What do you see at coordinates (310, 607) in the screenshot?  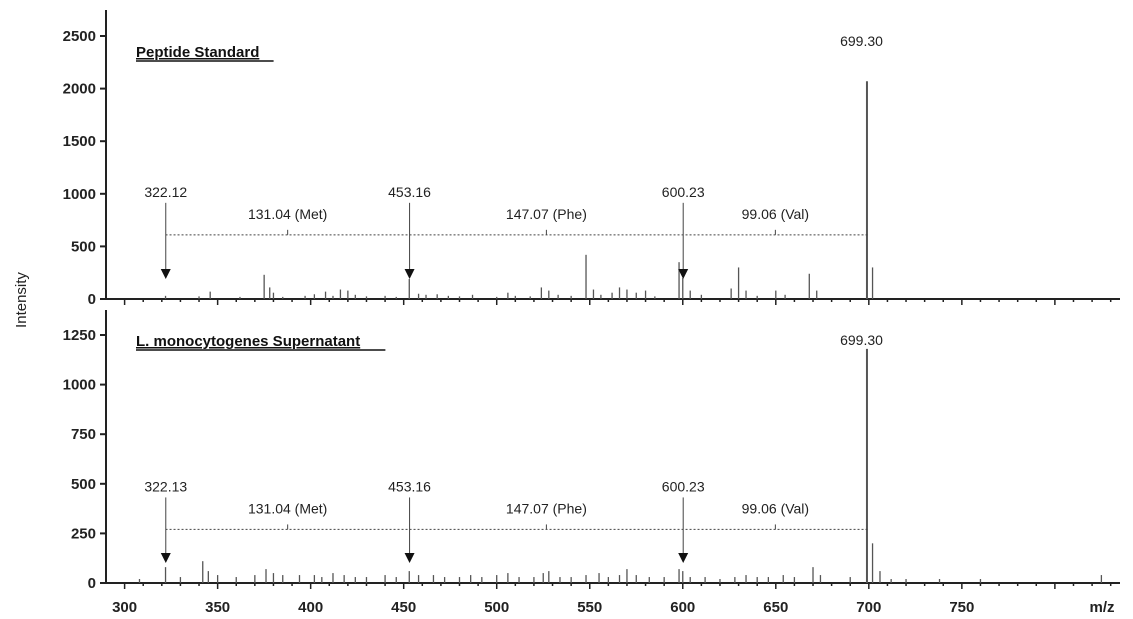 I see `x-tick-label: 400` at bounding box center [310, 607].